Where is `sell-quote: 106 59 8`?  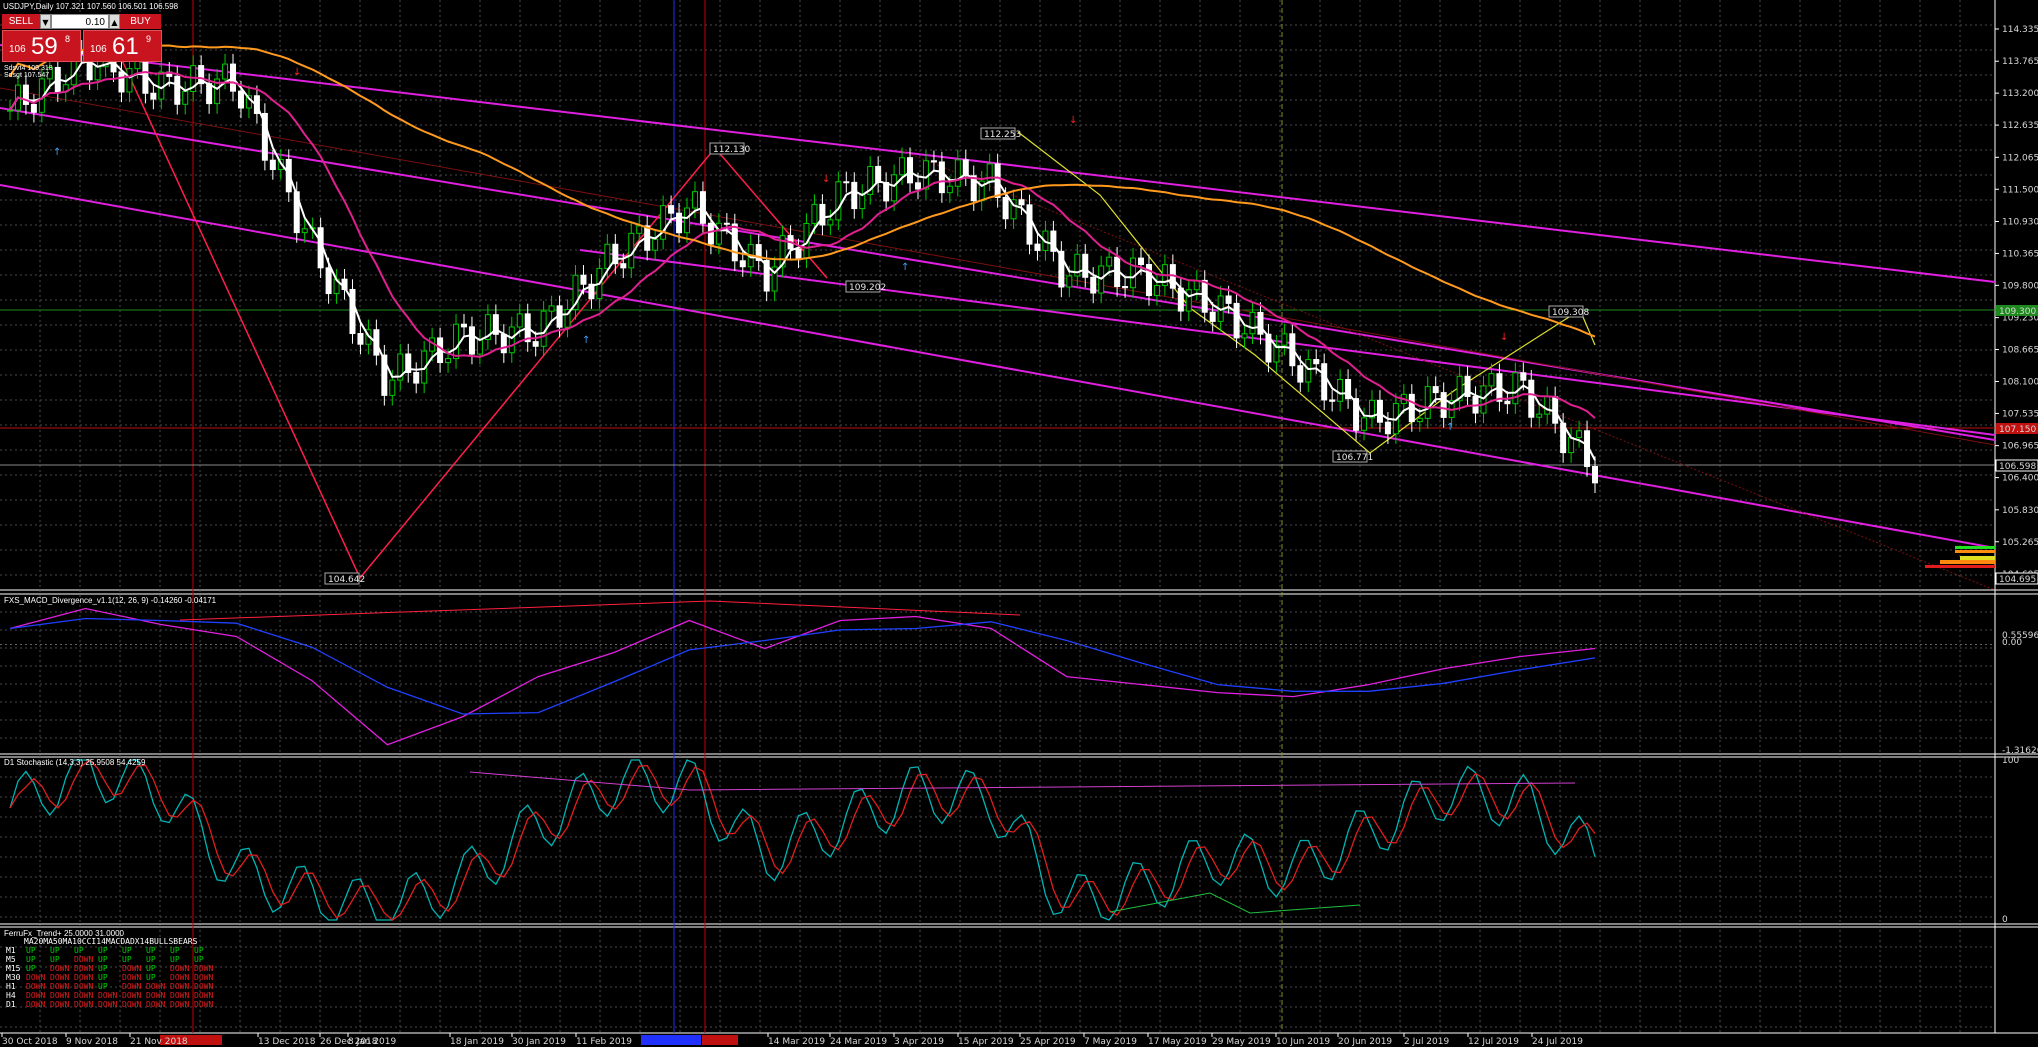 sell-quote: 106 59 8 is located at coordinates (41, 46).